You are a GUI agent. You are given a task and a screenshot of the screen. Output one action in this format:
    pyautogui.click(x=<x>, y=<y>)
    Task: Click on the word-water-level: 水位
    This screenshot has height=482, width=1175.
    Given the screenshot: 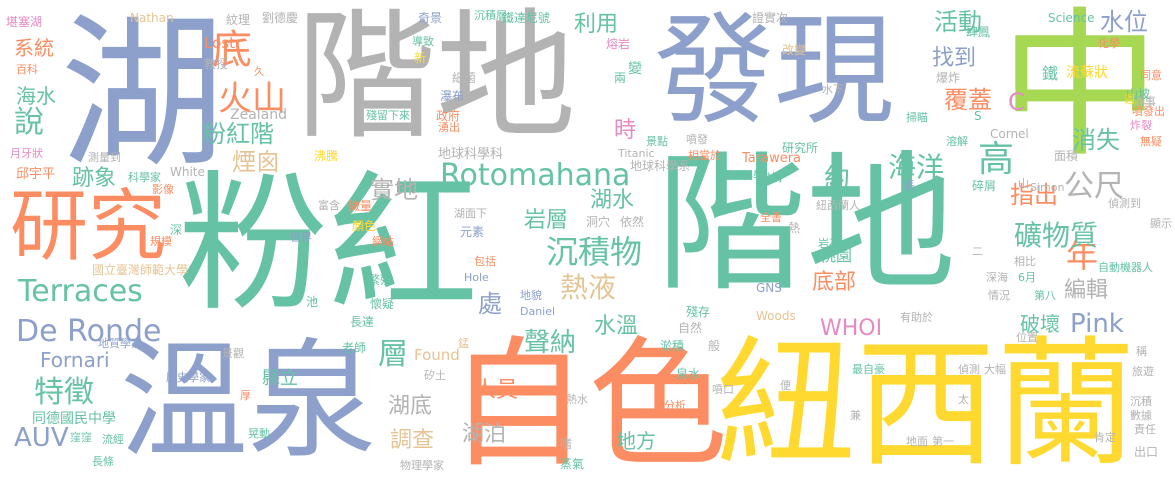 What is the action you would take?
    pyautogui.click(x=1124, y=22)
    